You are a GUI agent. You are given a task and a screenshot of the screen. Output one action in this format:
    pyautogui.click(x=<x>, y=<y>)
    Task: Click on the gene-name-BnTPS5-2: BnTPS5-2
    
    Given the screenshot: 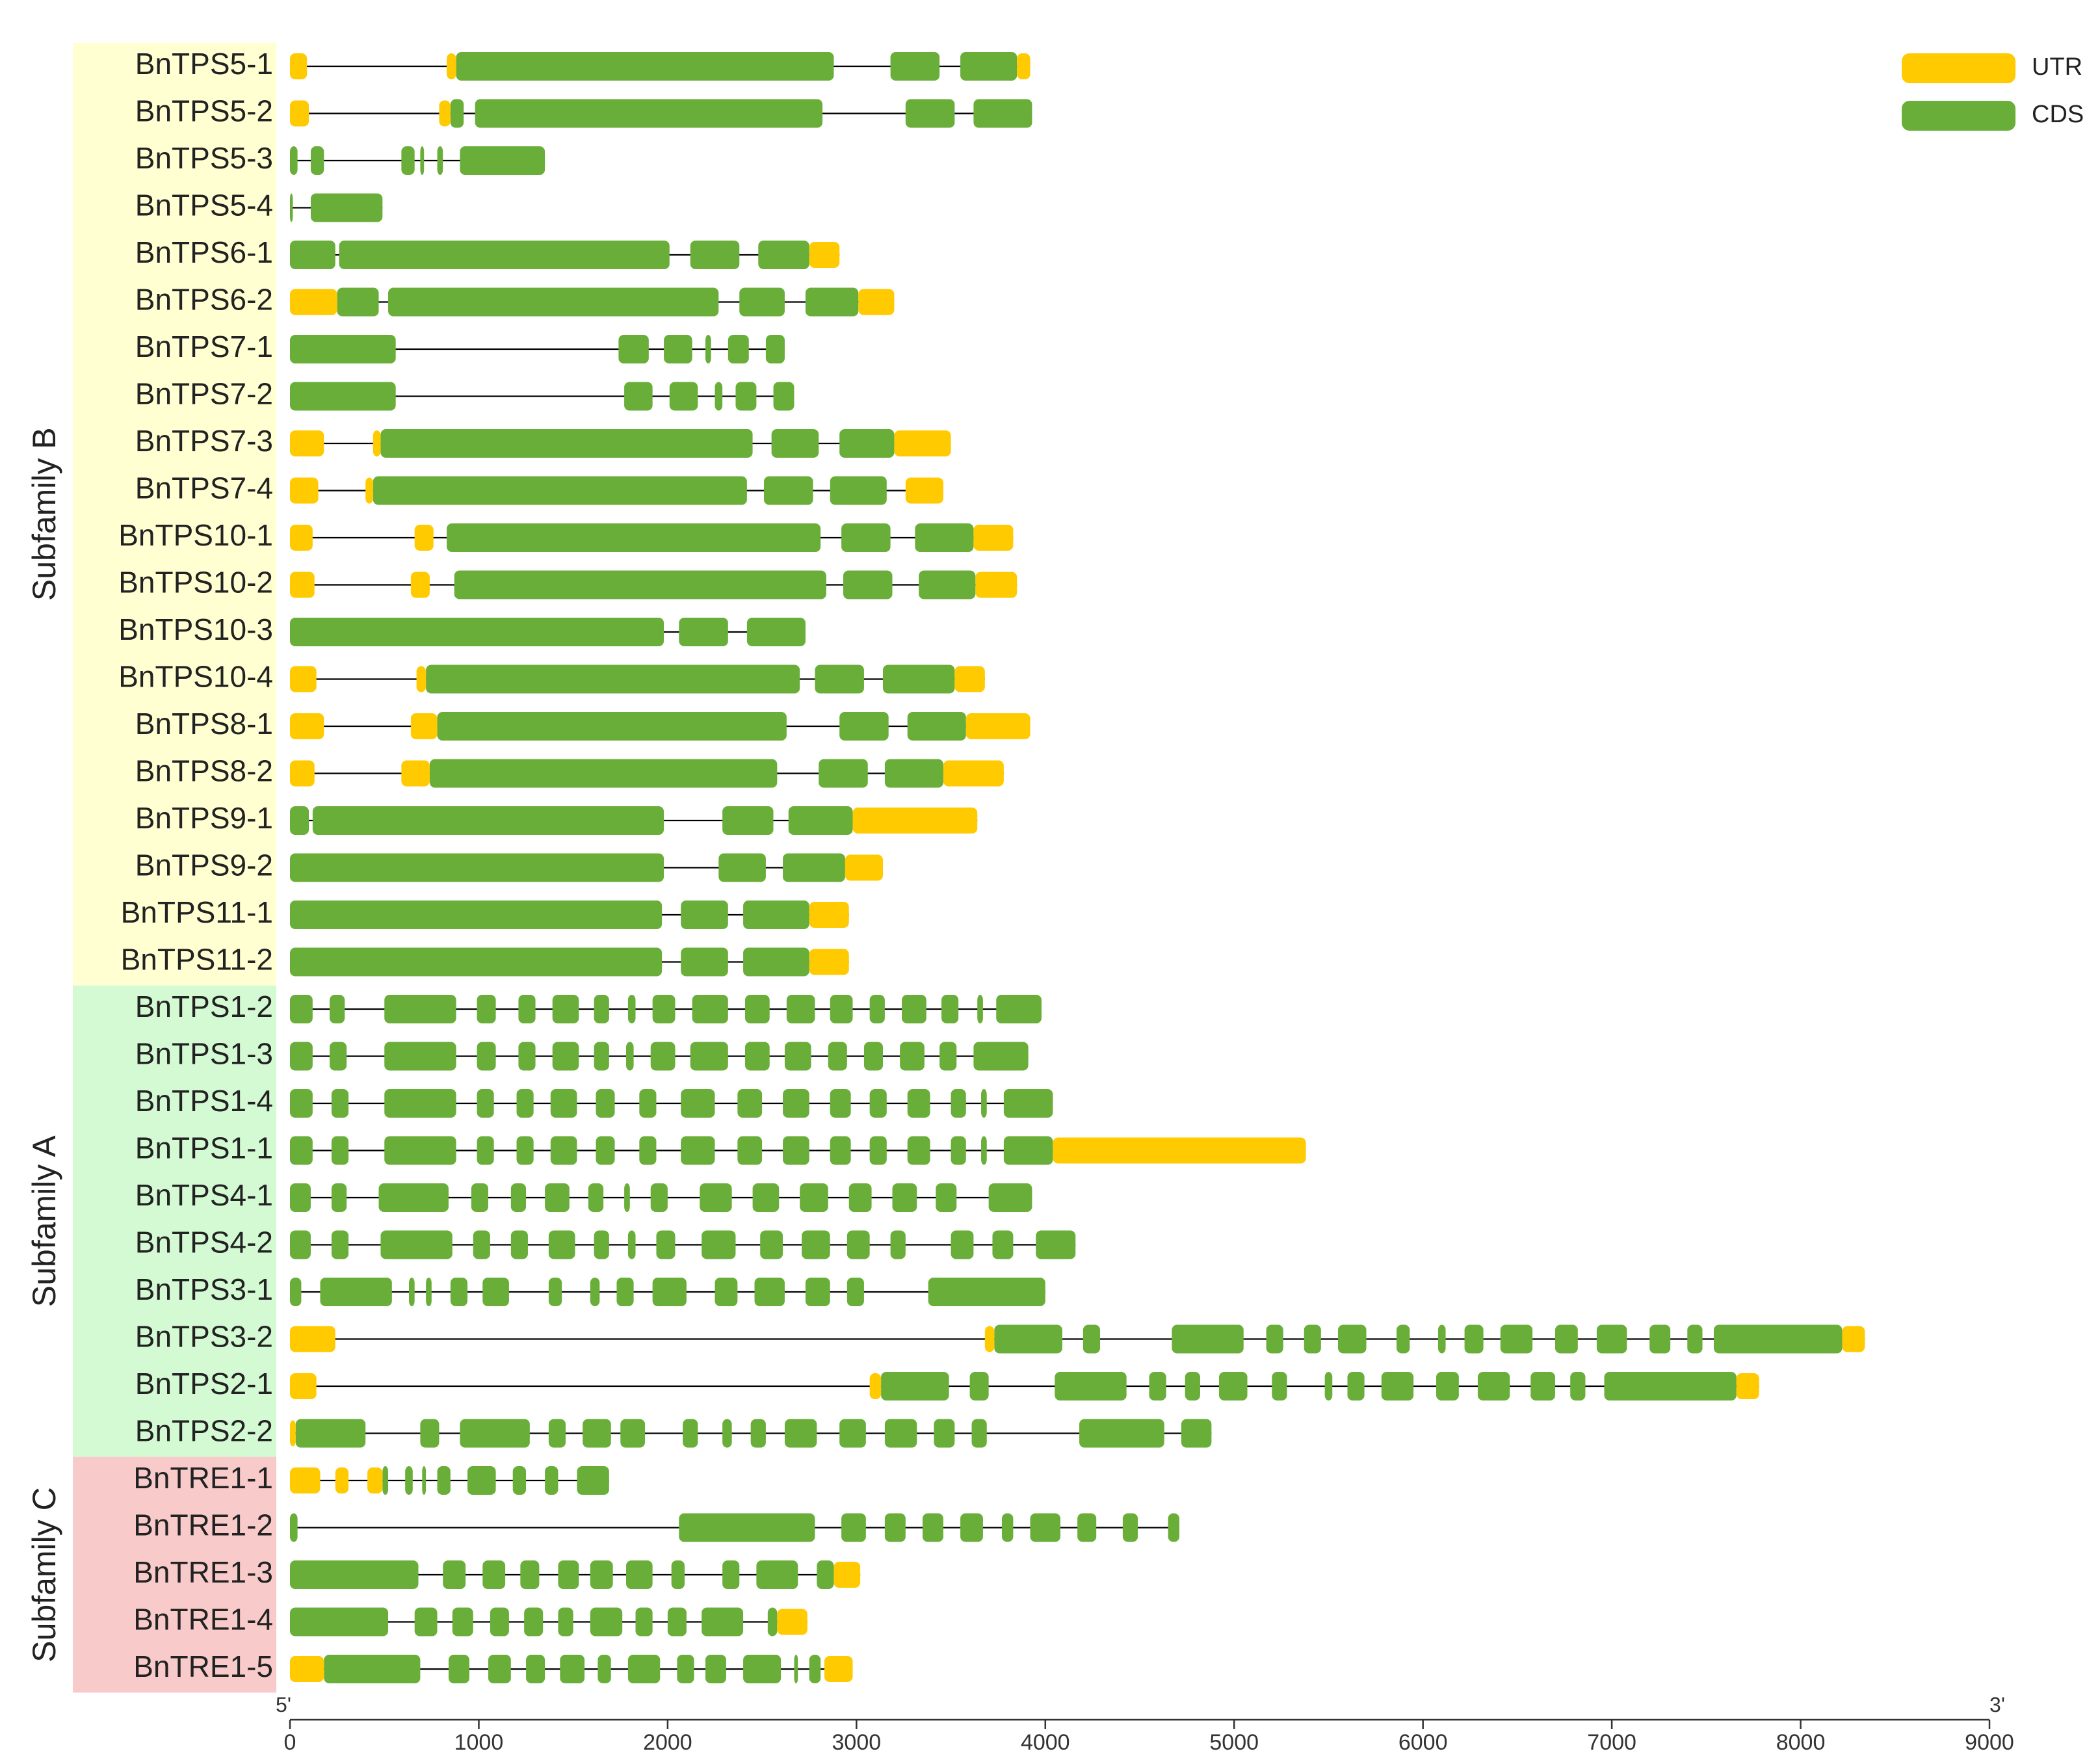 What is the action you would take?
    pyautogui.click(x=204, y=111)
    